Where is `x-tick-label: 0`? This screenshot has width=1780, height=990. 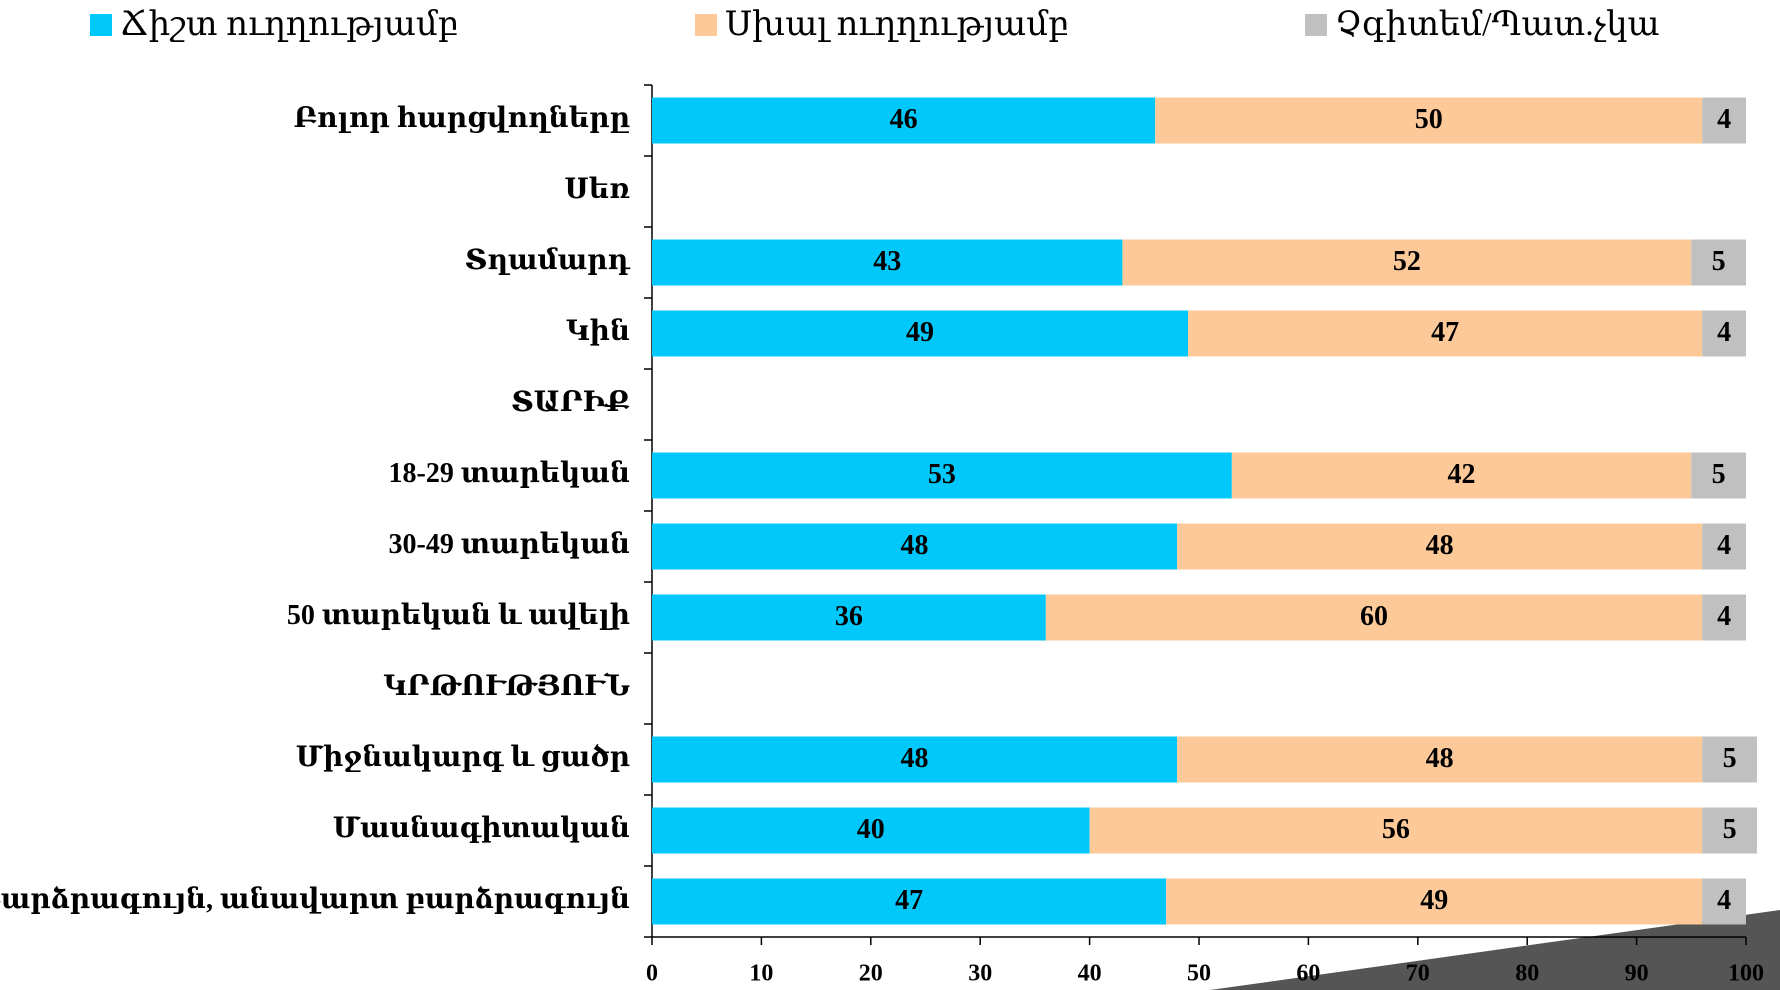 x-tick-label: 0 is located at coordinates (652, 974).